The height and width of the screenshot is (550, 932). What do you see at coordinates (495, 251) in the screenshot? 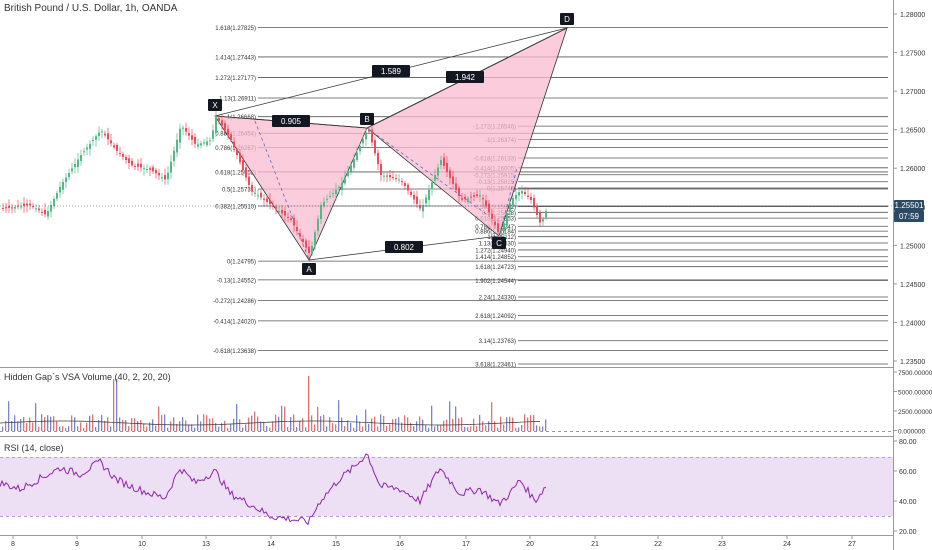
I see `fib-label: 1.272(1.24940)` at bounding box center [495, 251].